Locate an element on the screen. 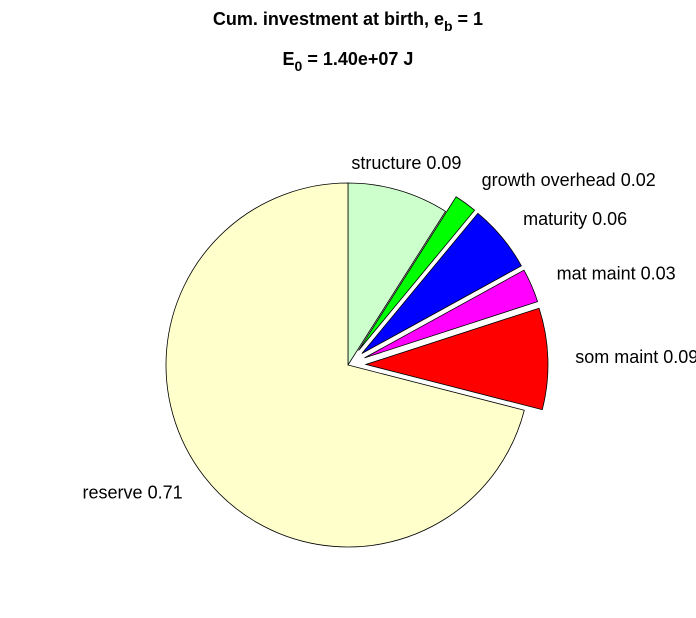 This screenshot has height=618, width=696. slice-label: som maint 0.09 is located at coordinates (635, 357).